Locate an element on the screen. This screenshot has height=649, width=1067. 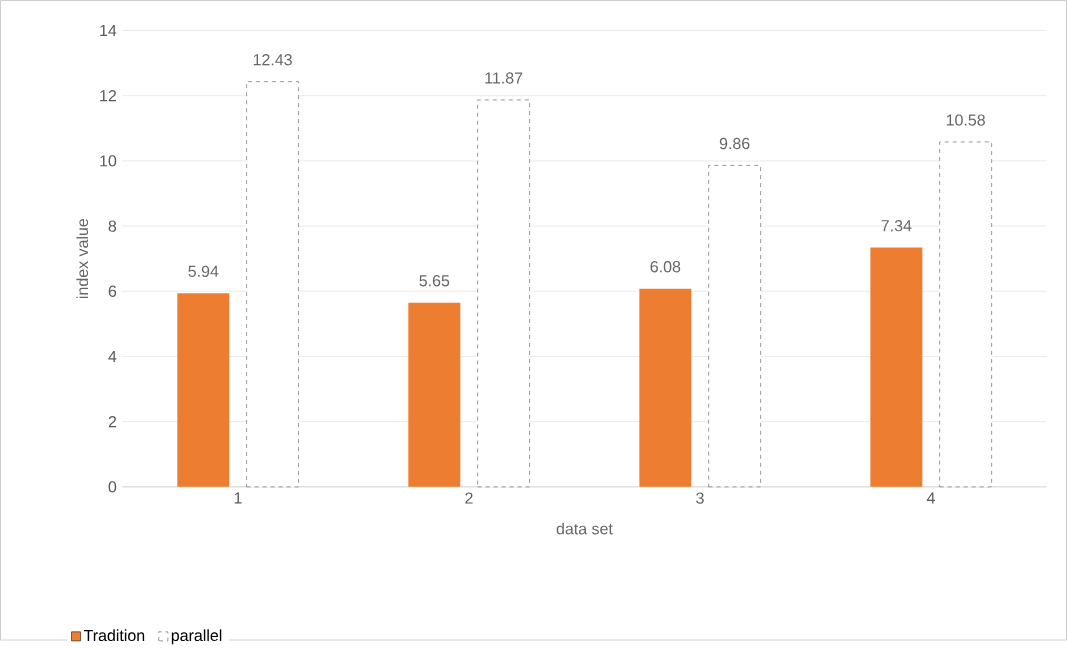
data-label: 5.94 is located at coordinates (203, 271).